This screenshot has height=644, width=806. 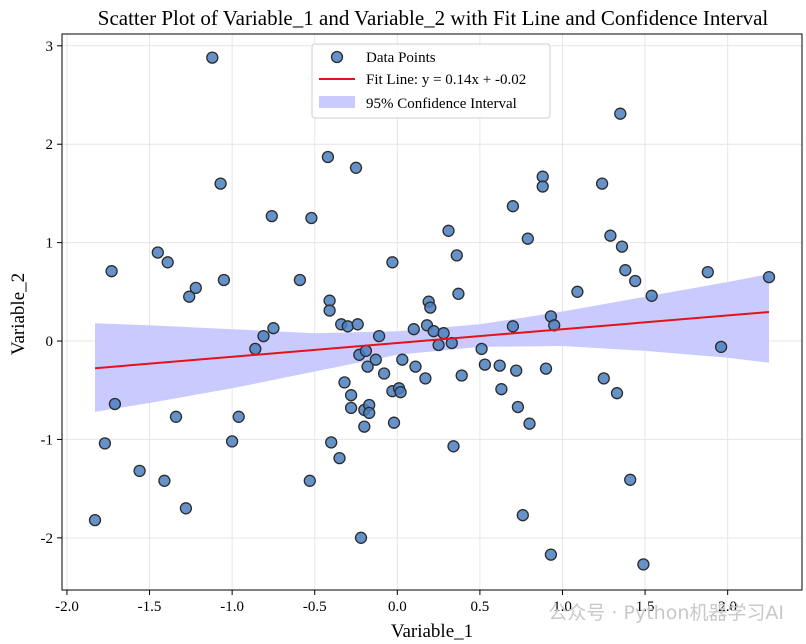 What do you see at coordinates (51, 293) in the screenshot?
I see `y-axis-ticks: -2 -1 0 1 2 3` at bounding box center [51, 293].